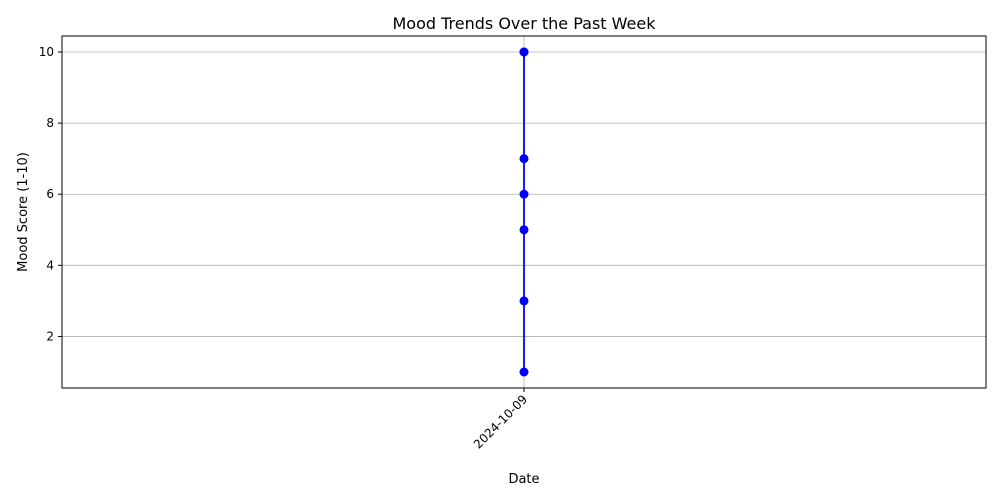 This screenshot has width=1000, height=504. I want to click on chart-title: Mood Trends Over the Past Week, so click(524, 23).